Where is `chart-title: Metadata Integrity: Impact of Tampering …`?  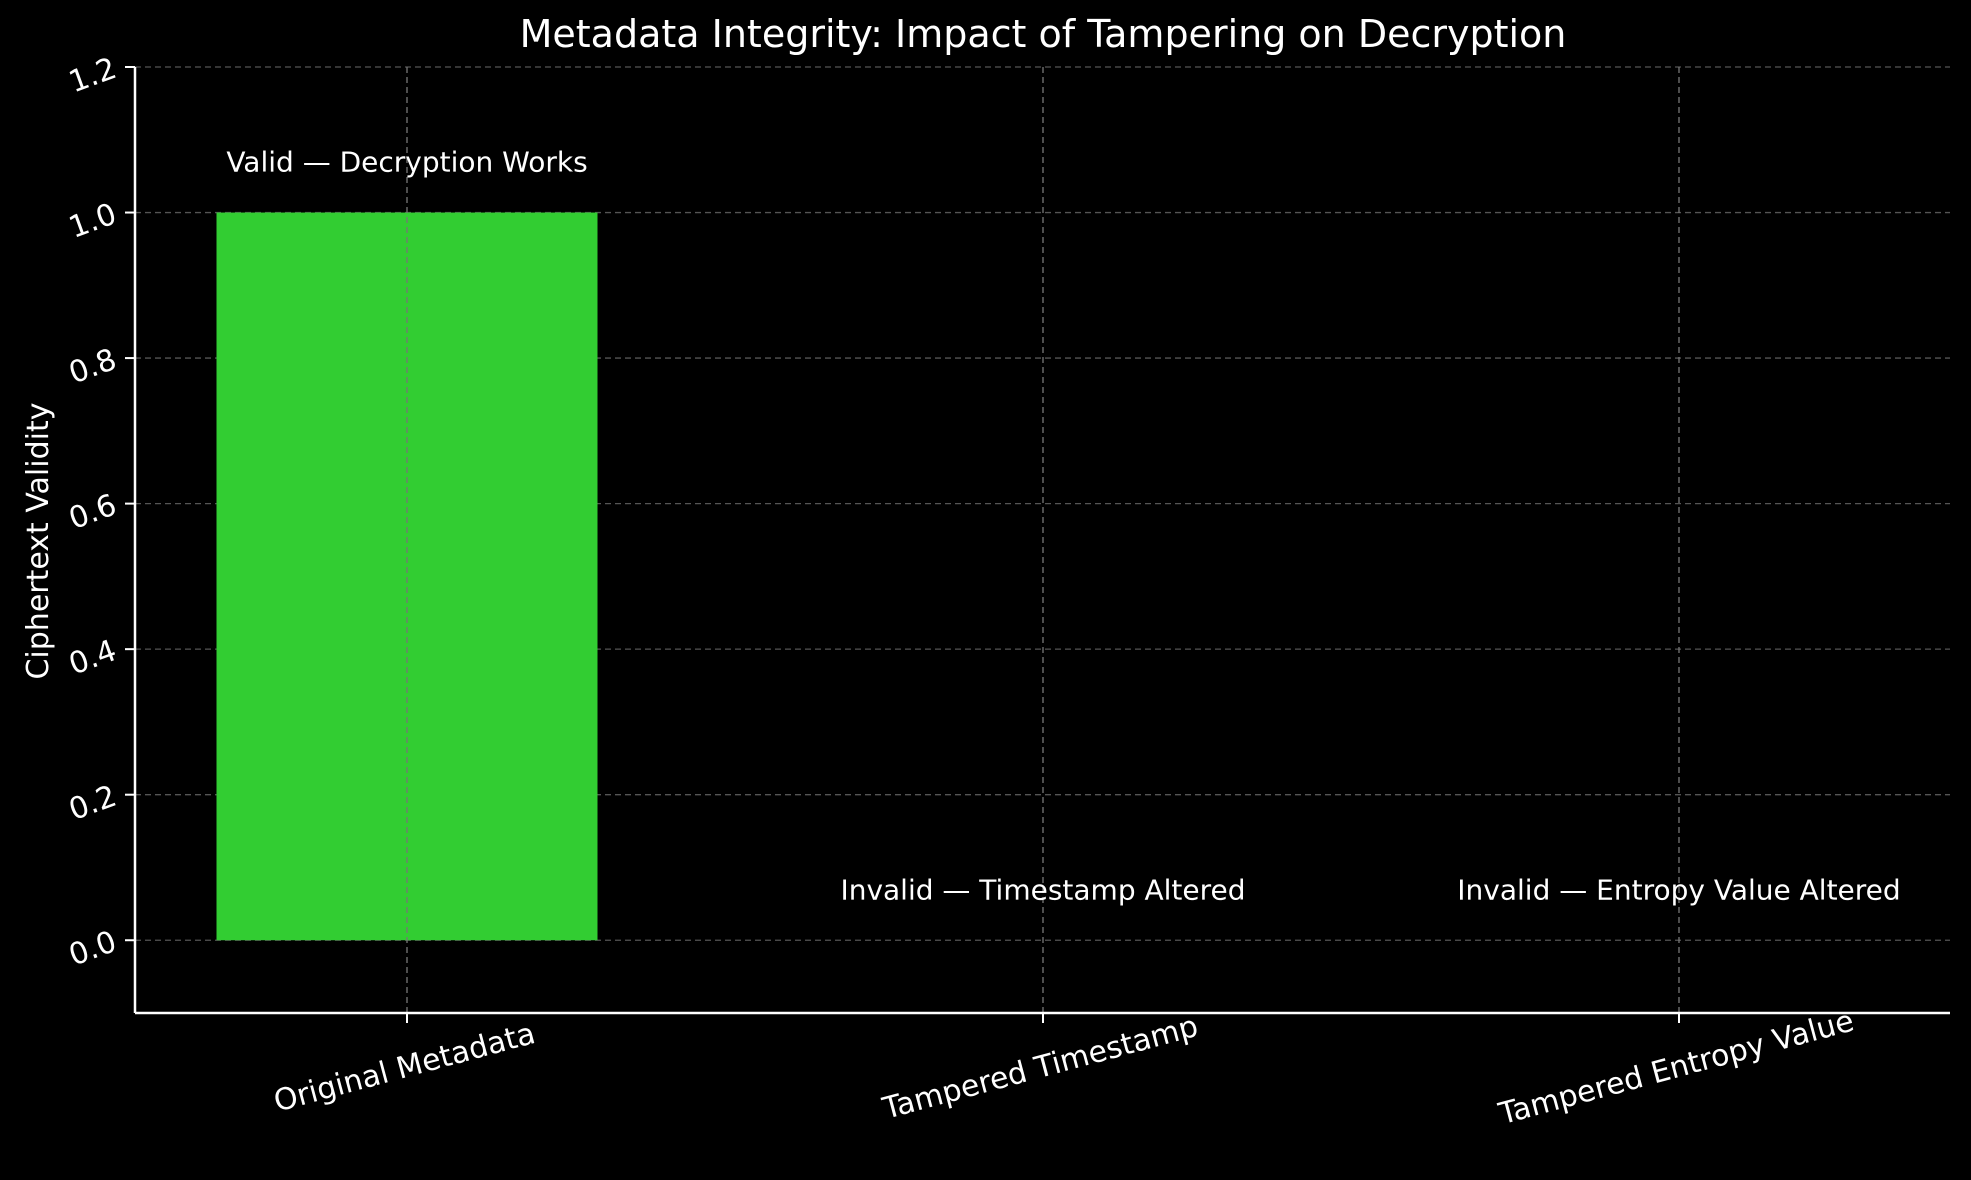 chart-title: Metadata Integrity: Impact of Tampering … is located at coordinates (1043, 34).